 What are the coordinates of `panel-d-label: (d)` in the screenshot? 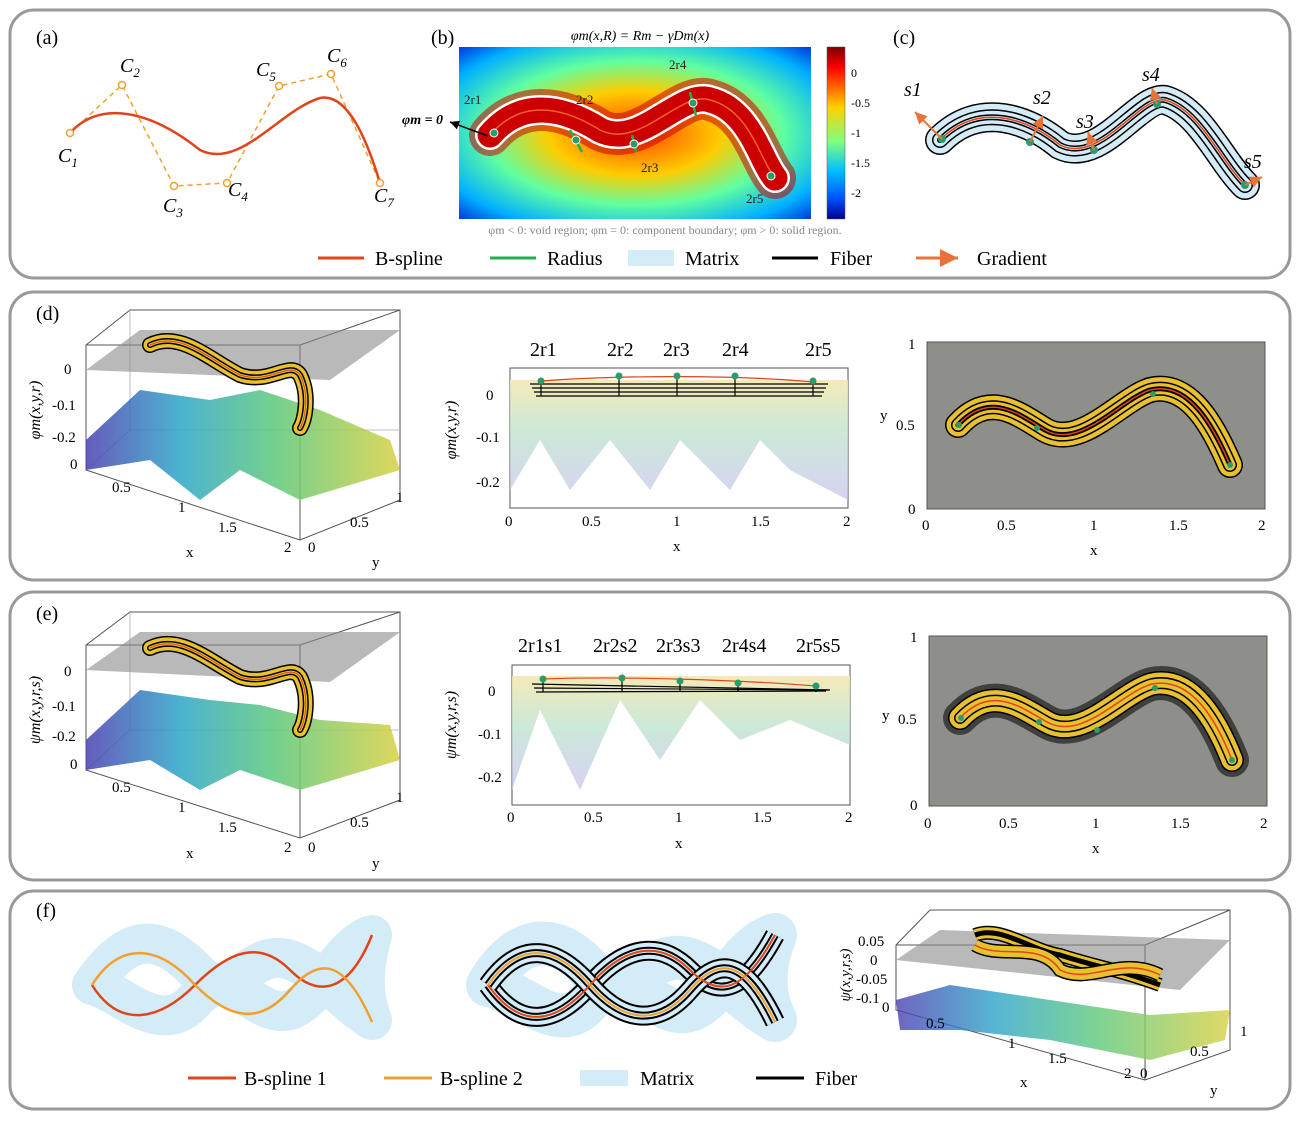 It's located at (47, 314).